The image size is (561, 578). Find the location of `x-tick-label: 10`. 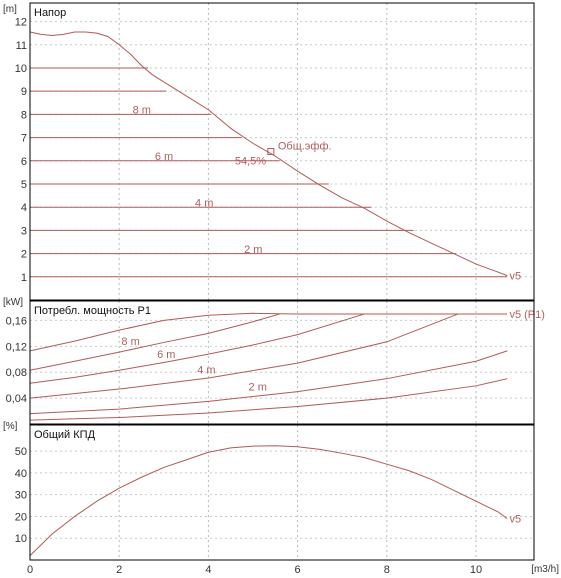

x-tick-label: 10 is located at coordinates (476, 570).